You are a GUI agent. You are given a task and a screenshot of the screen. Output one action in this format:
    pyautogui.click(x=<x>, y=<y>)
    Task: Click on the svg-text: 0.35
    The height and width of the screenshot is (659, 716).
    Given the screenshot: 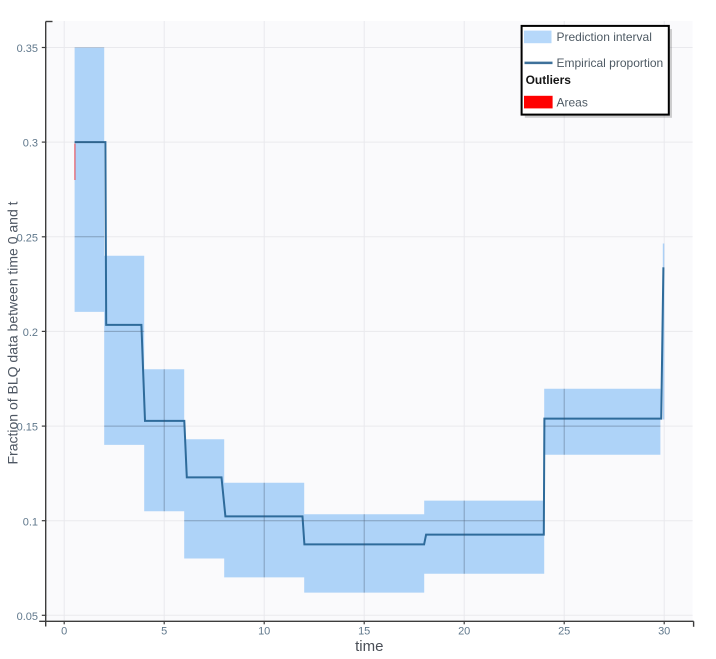 What is the action you would take?
    pyautogui.click(x=27, y=49)
    